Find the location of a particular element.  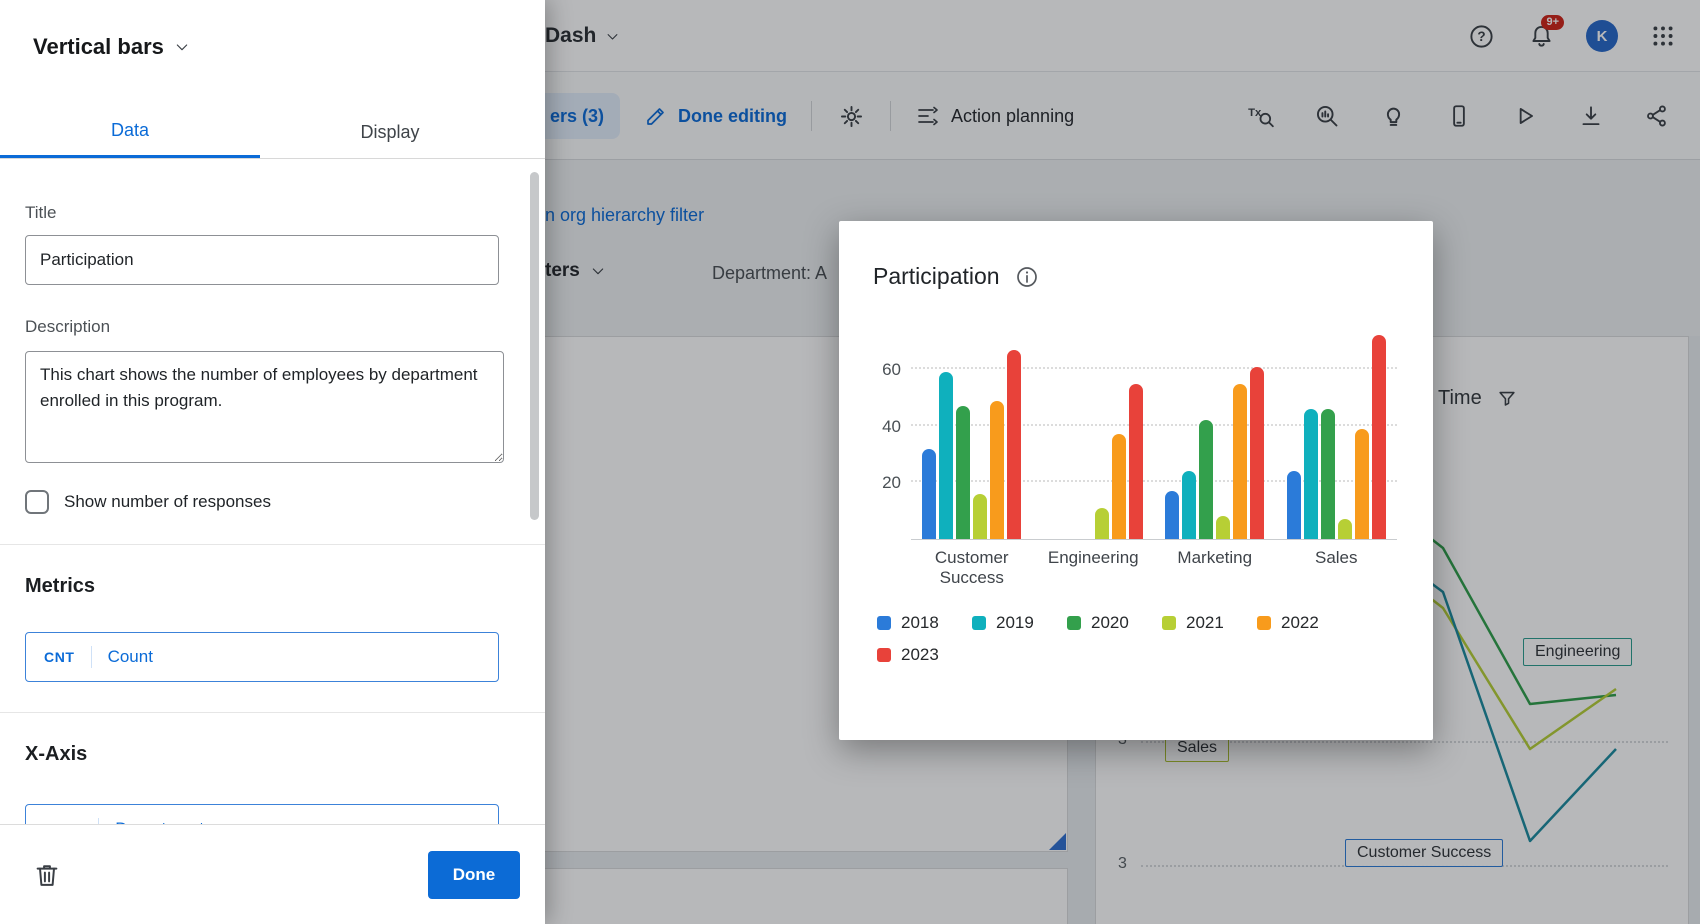

share-button is located at coordinates (1657, 116).